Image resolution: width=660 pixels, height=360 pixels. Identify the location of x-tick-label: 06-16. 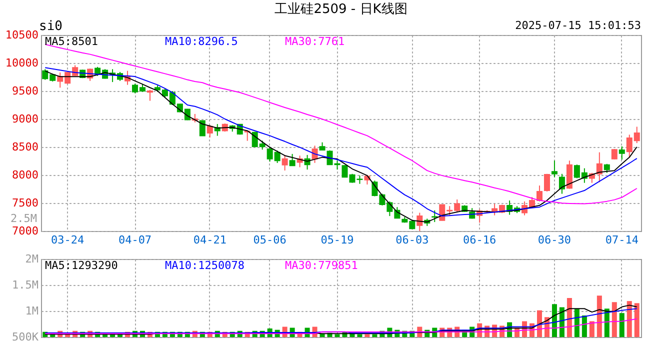
(479, 240).